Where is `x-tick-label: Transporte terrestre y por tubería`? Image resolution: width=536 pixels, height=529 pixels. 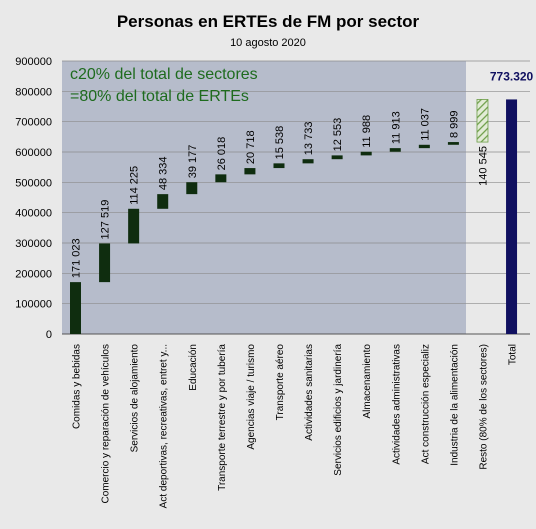
x-tick-label: Transporte terrestre y por tubería is located at coordinates (222, 417).